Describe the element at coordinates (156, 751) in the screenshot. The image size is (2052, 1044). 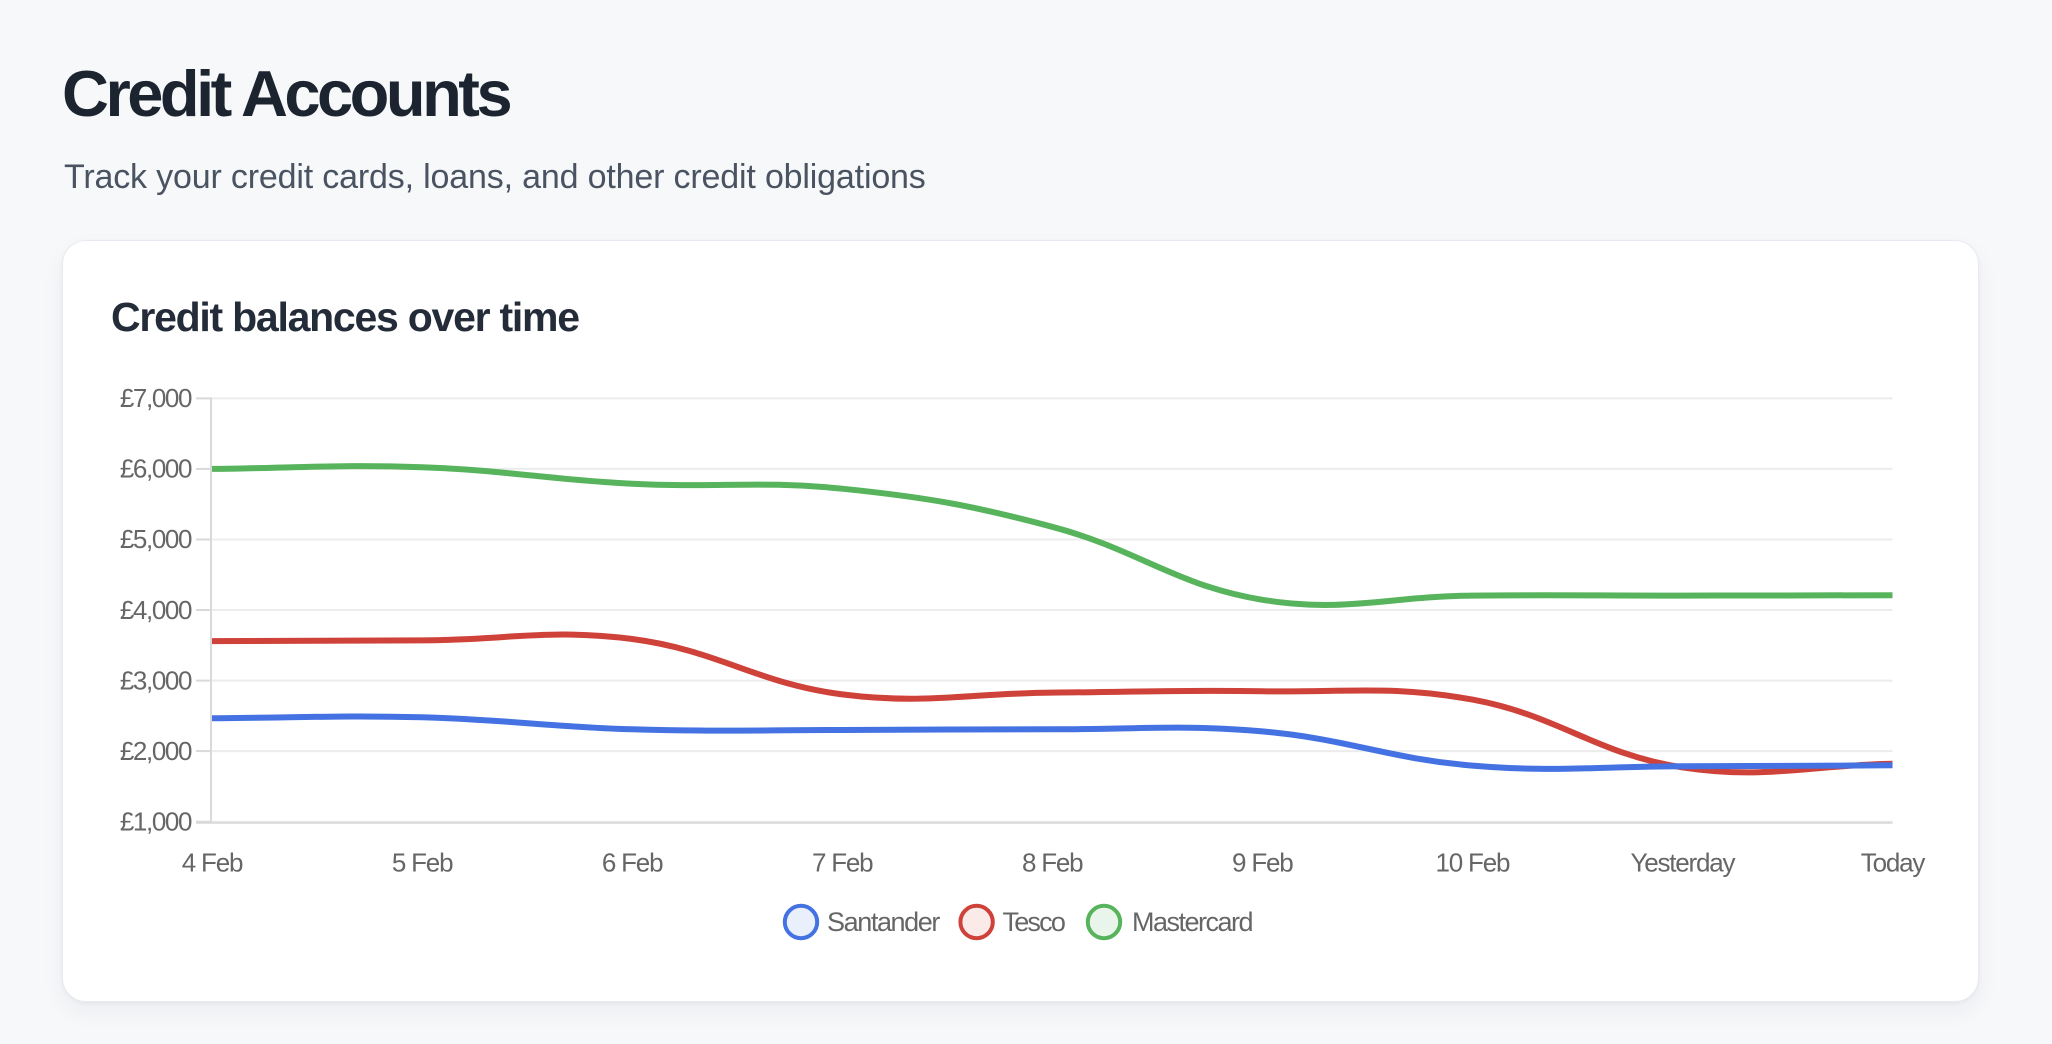
I see `svg-text: £2,000` at that location.